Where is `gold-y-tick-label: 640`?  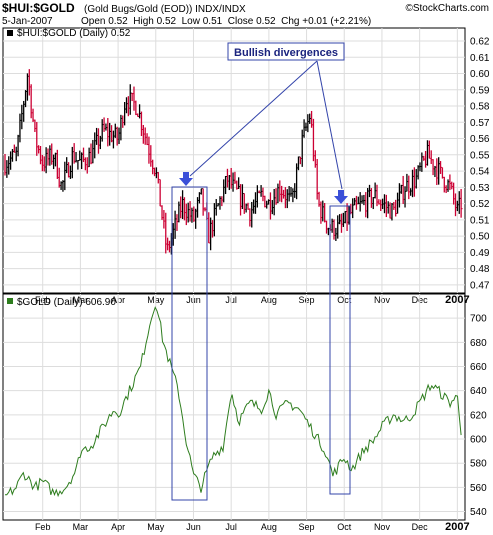 gold-y-tick-label: 640 is located at coordinates (478, 391).